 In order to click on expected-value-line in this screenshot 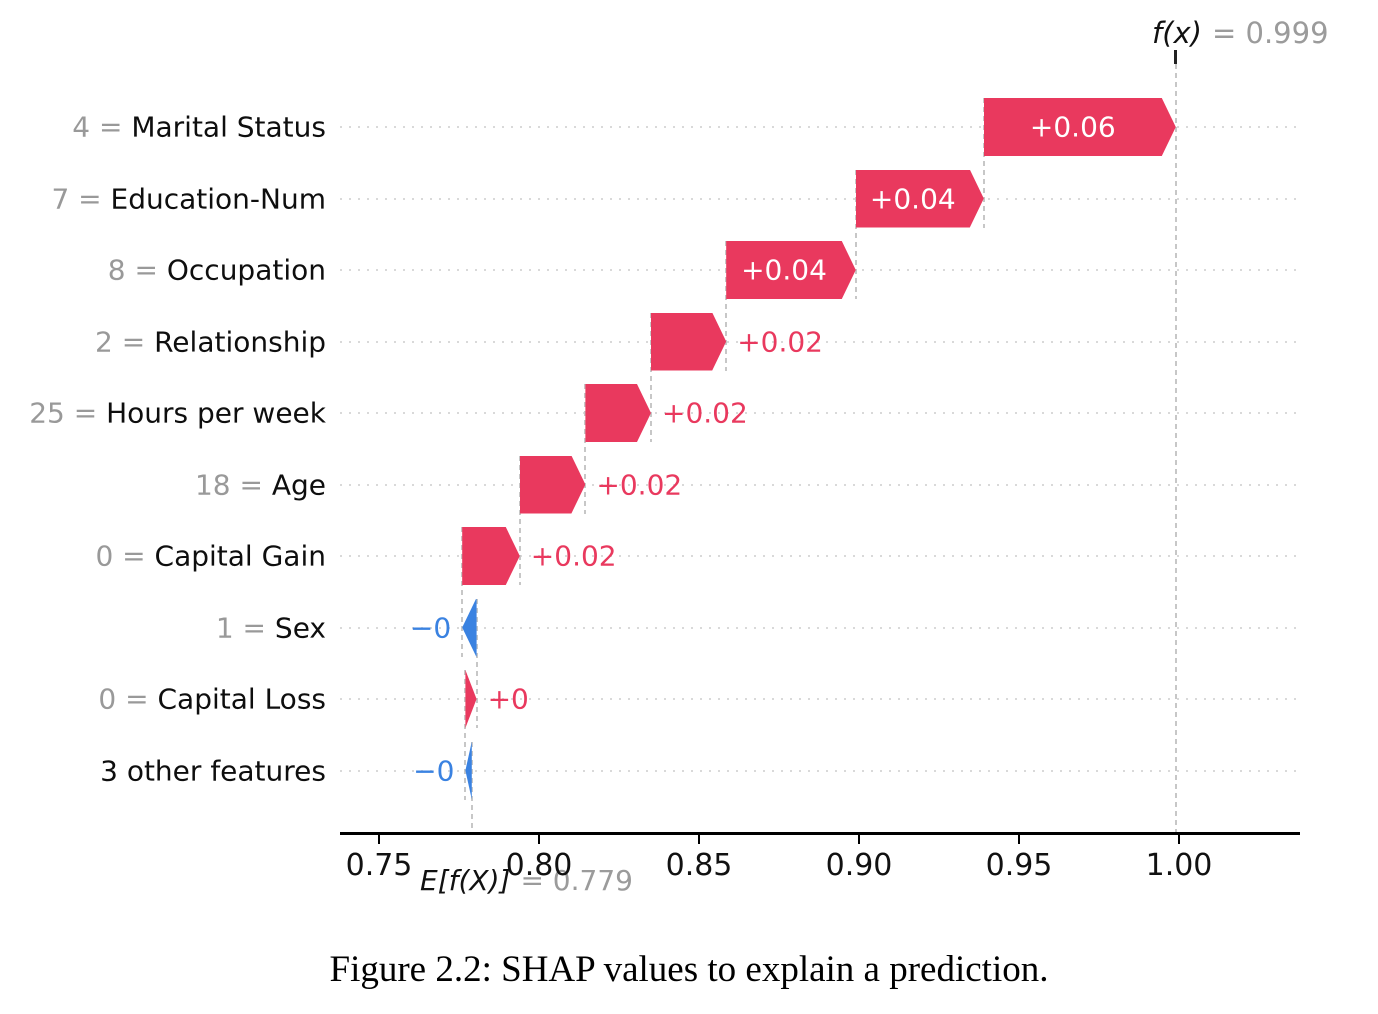, I will do `click(471, 787)`.